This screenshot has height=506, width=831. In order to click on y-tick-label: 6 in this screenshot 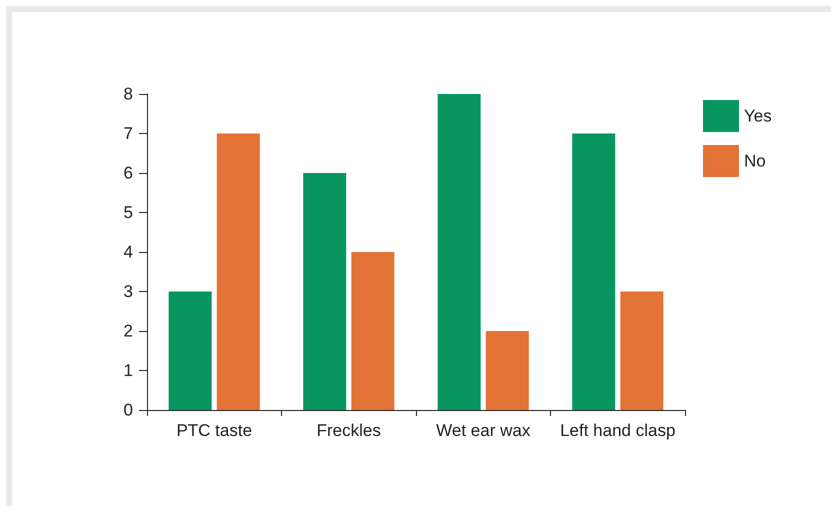, I will do `click(128, 173)`.